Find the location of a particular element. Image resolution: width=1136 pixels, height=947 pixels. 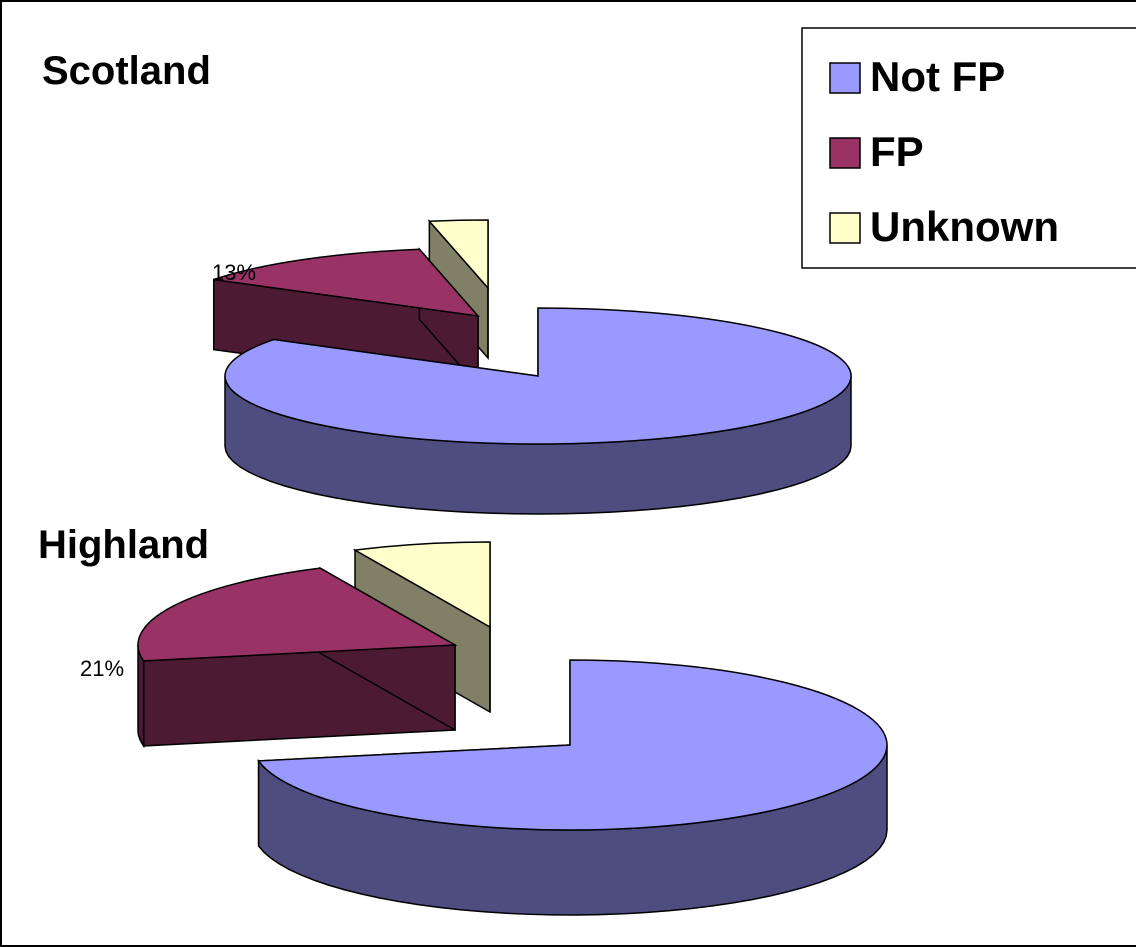

legend-swatch-fp is located at coordinates (845, 153).